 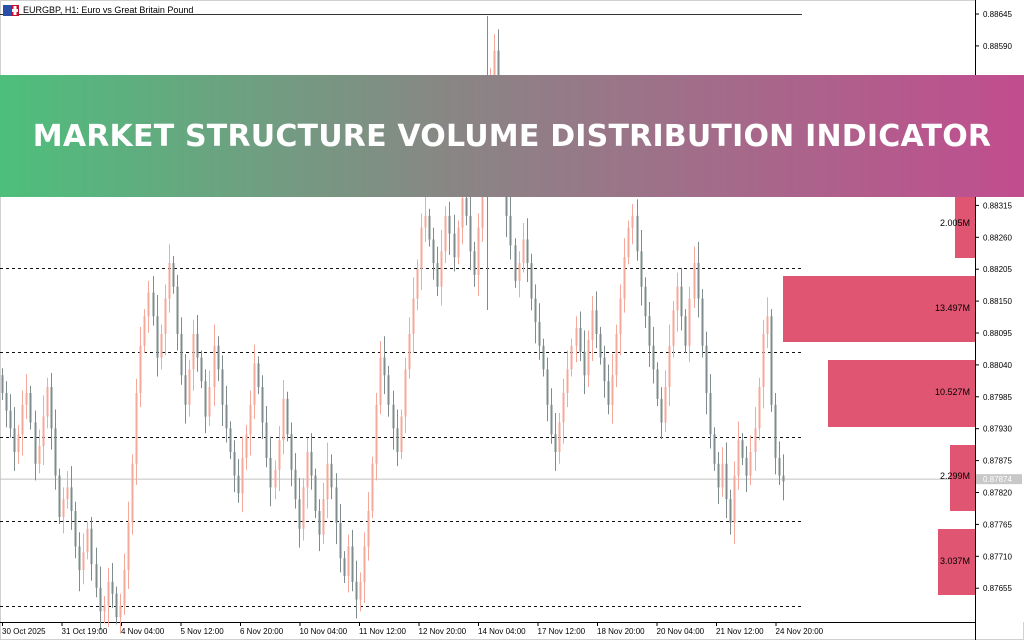 What do you see at coordinates (952, 308) in the screenshot?
I see `volume-label: 13.497M` at bounding box center [952, 308].